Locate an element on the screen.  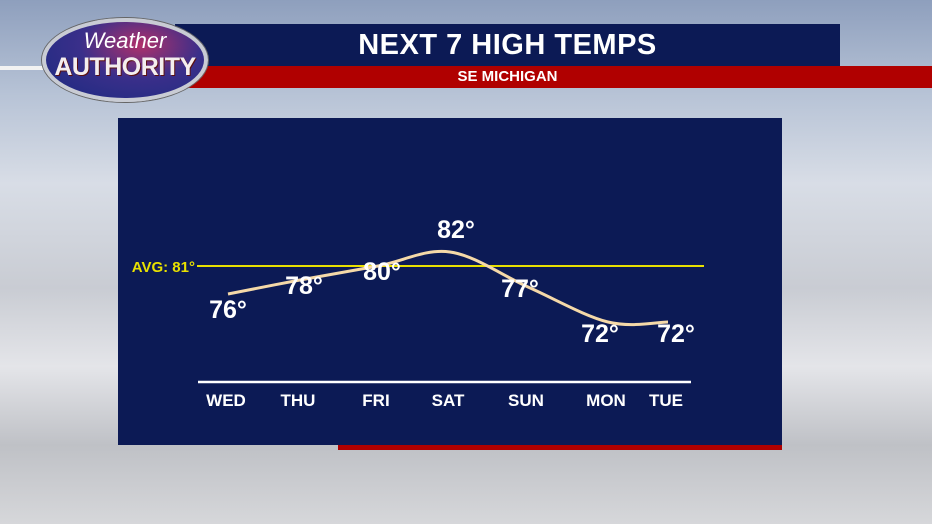
temp-label-wed: 76° is located at coordinates (228, 310).